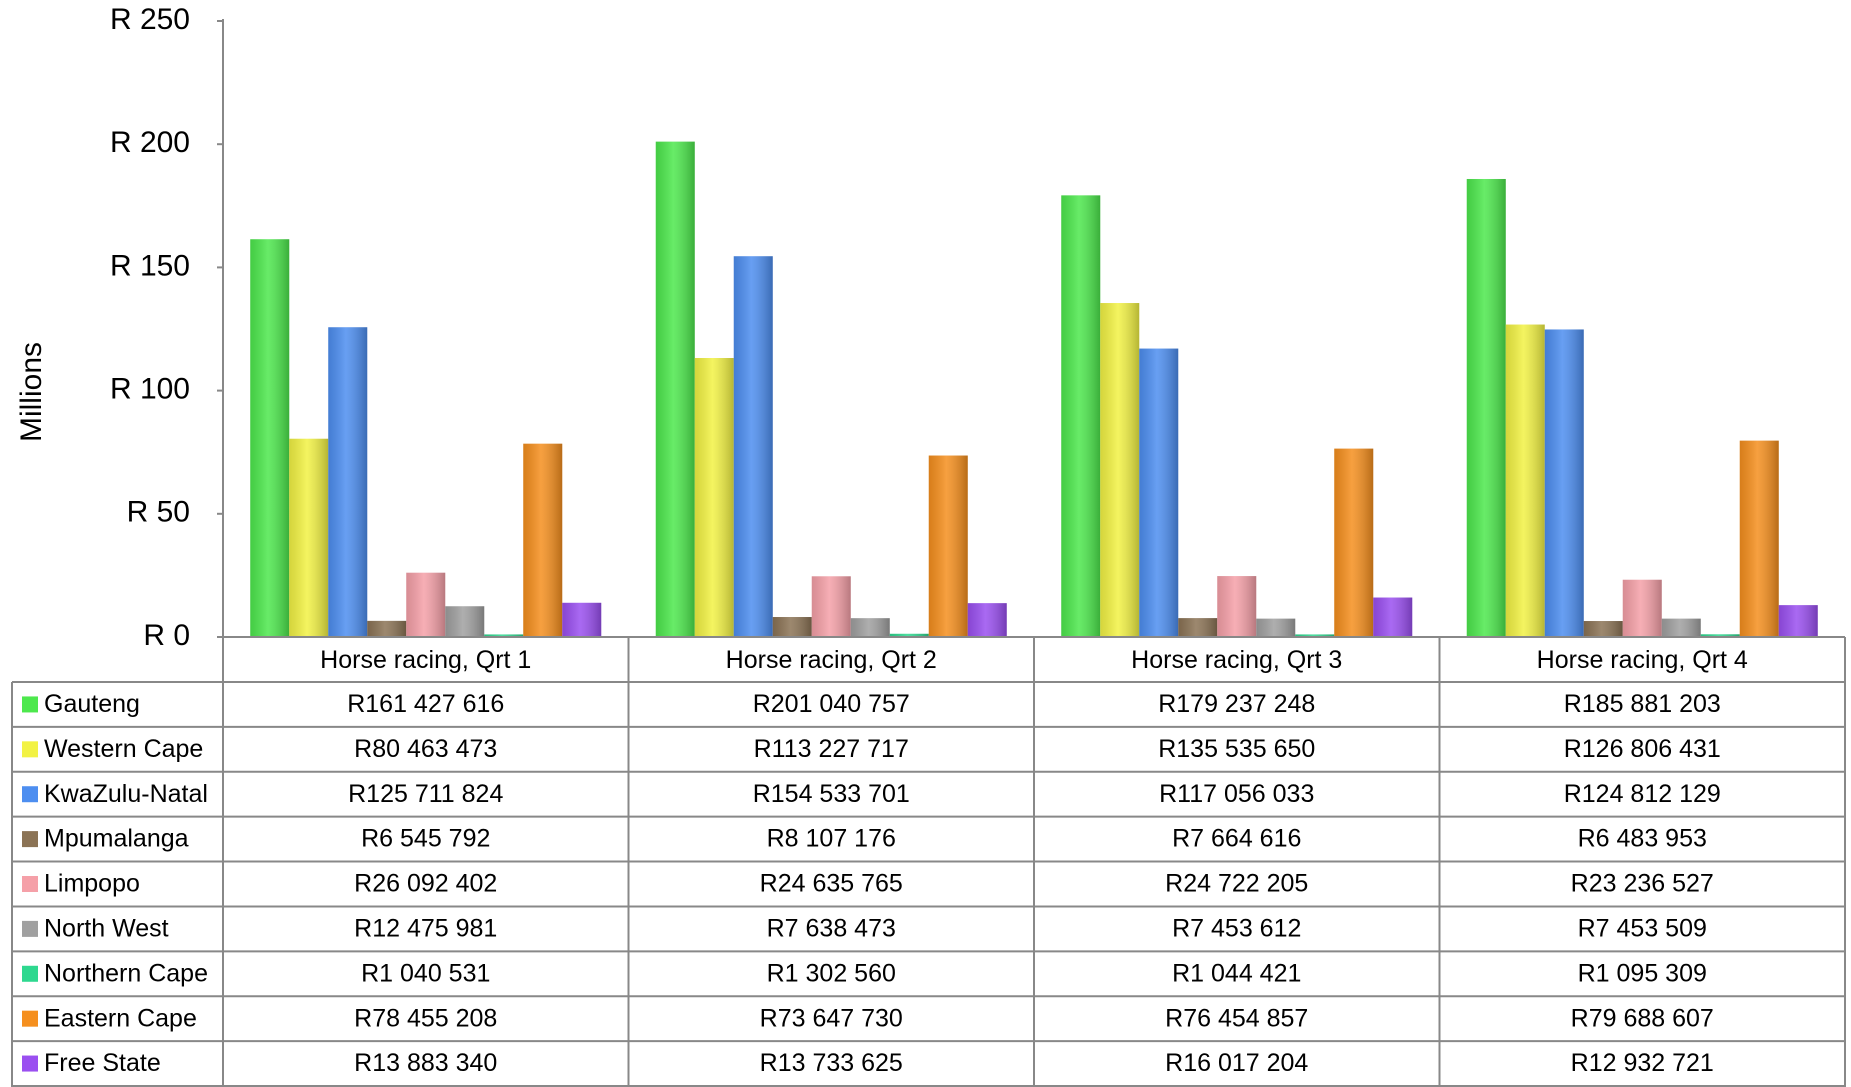 Image resolution: width=1851 pixels, height=1087 pixels. I want to click on data-label: R7 638 473, so click(831, 928).